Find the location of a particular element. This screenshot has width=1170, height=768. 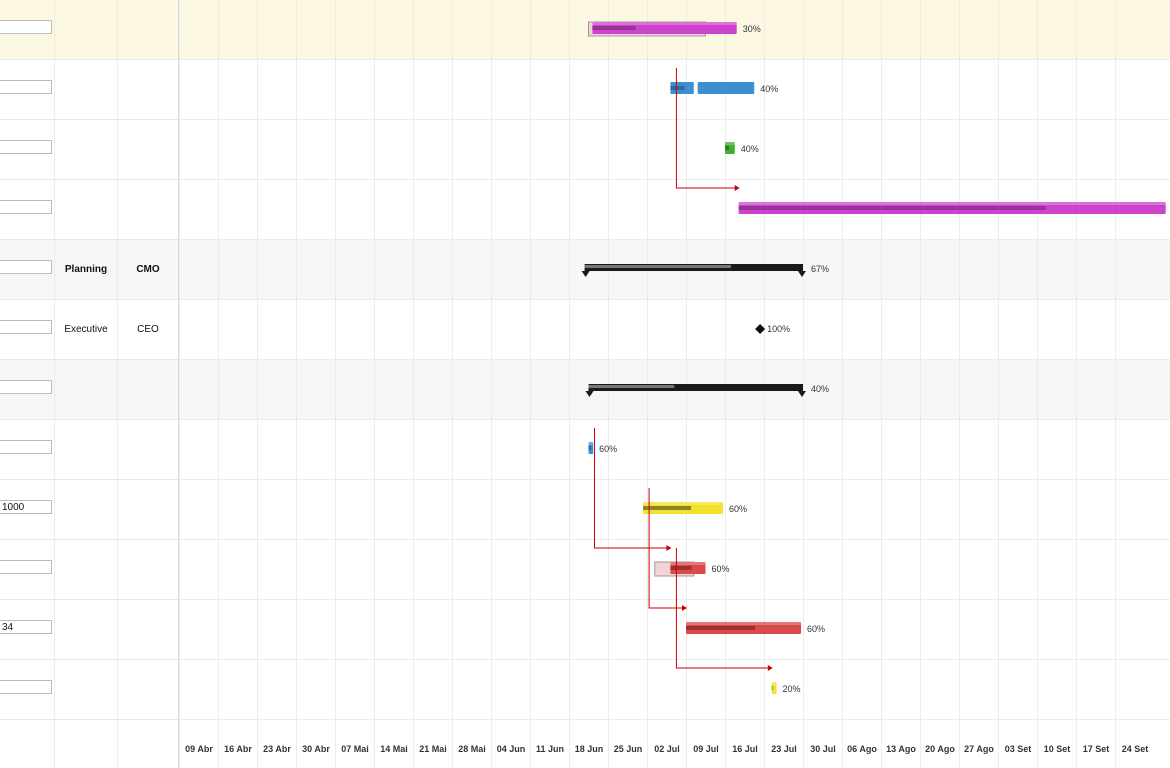

column-divider is located at coordinates (54, 384).